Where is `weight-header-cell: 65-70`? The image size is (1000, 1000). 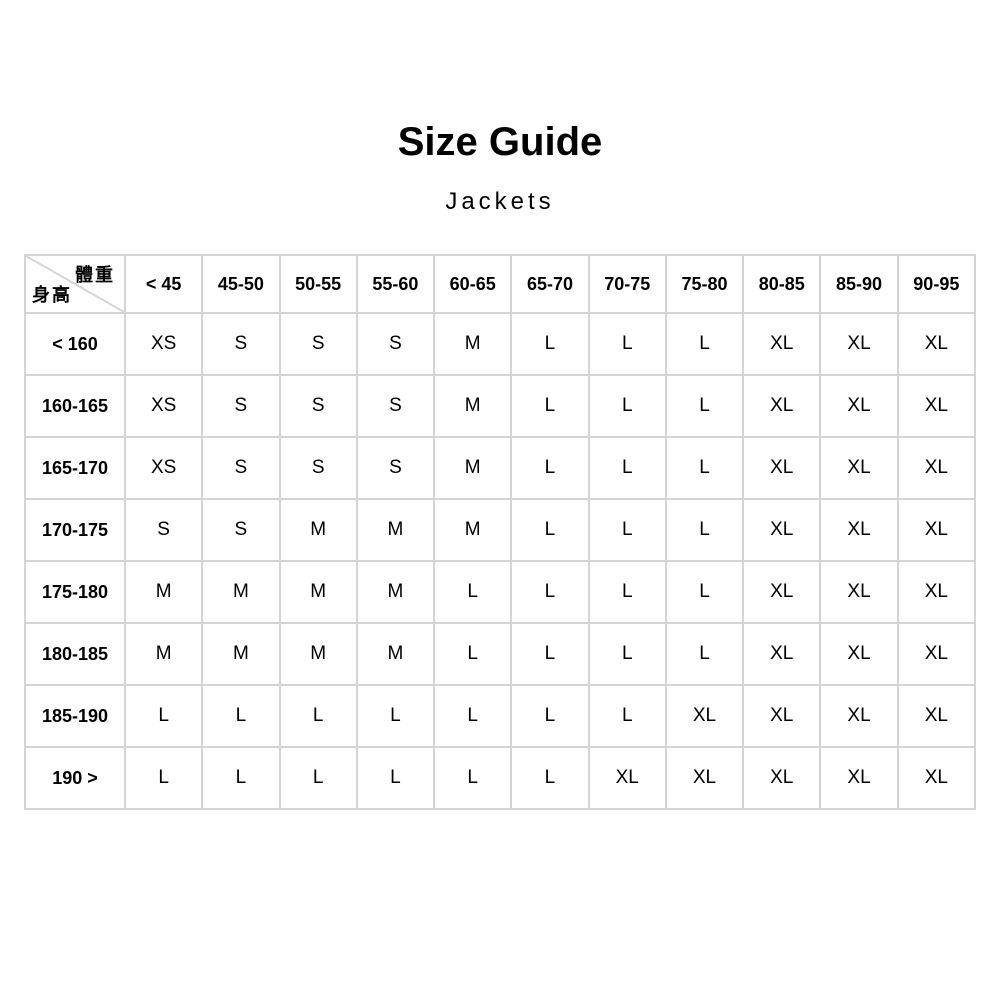
weight-header-cell: 65-70 is located at coordinates (550, 284).